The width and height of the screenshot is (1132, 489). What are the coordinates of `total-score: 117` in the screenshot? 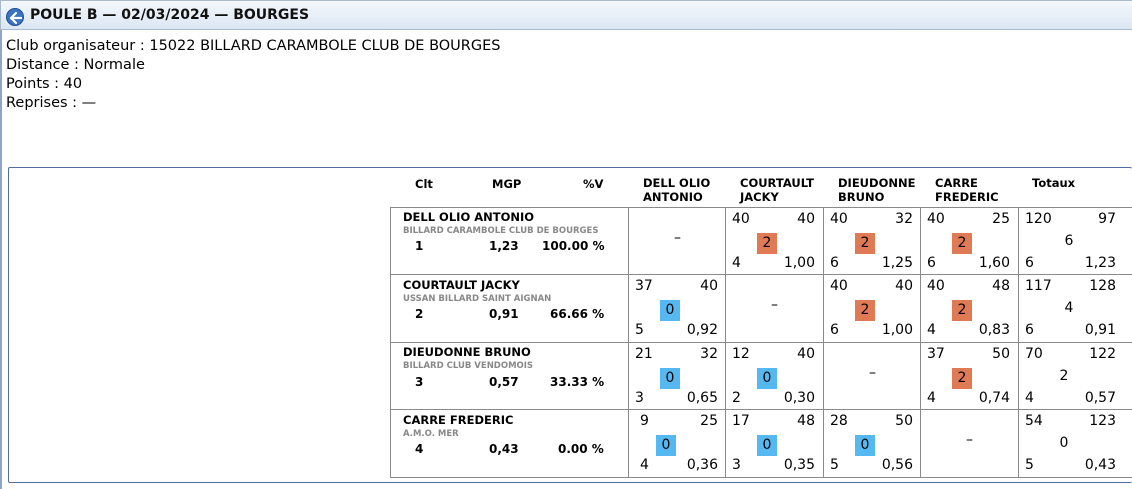 It's located at (1038, 286).